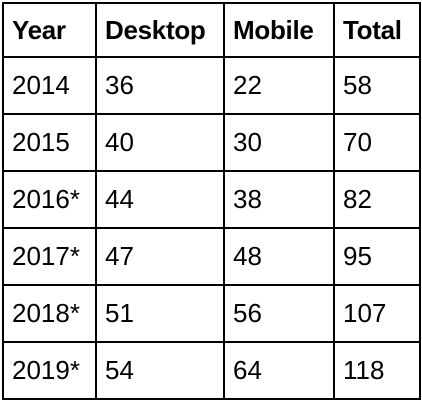 This screenshot has width=422, height=408. Describe the element at coordinates (279, 313) in the screenshot. I see `mobile-cell: 56` at that location.